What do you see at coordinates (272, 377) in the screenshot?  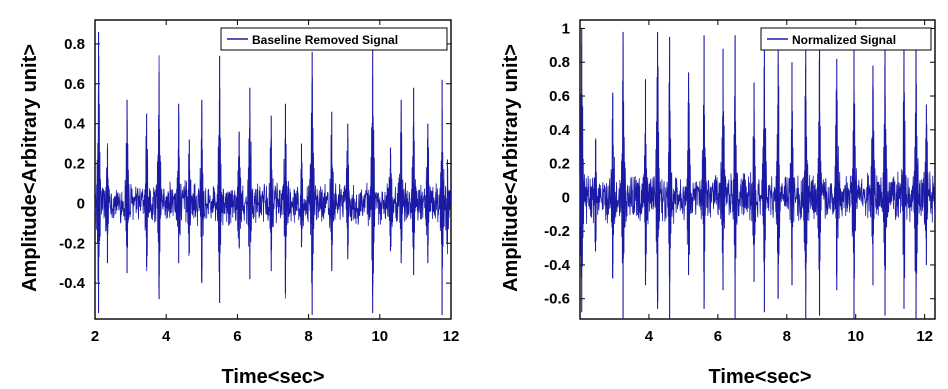 I see `left-x-axis-label: Time<sec>` at bounding box center [272, 377].